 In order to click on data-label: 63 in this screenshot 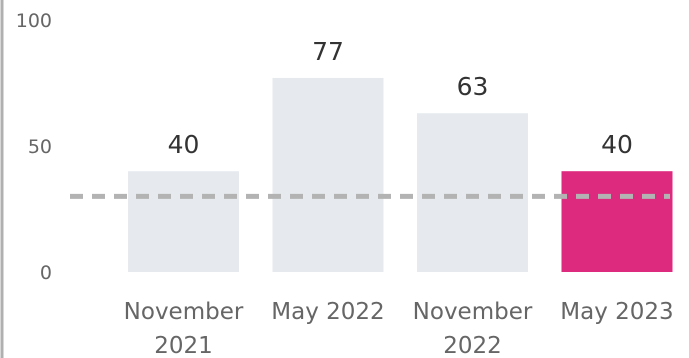, I will do `click(473, 86)`.